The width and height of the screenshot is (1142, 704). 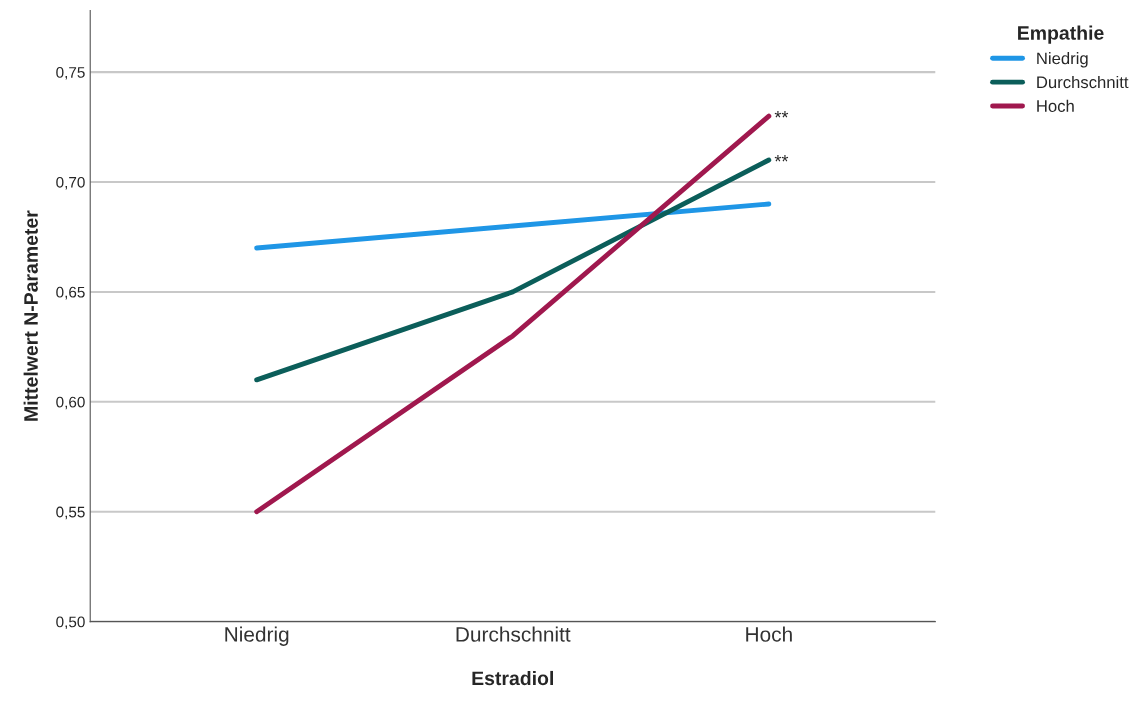 What do you see at coordinates (1062, 60) in the screenshot?
I see `legend-label: Niedrig` at bounding box center [1062, 60].